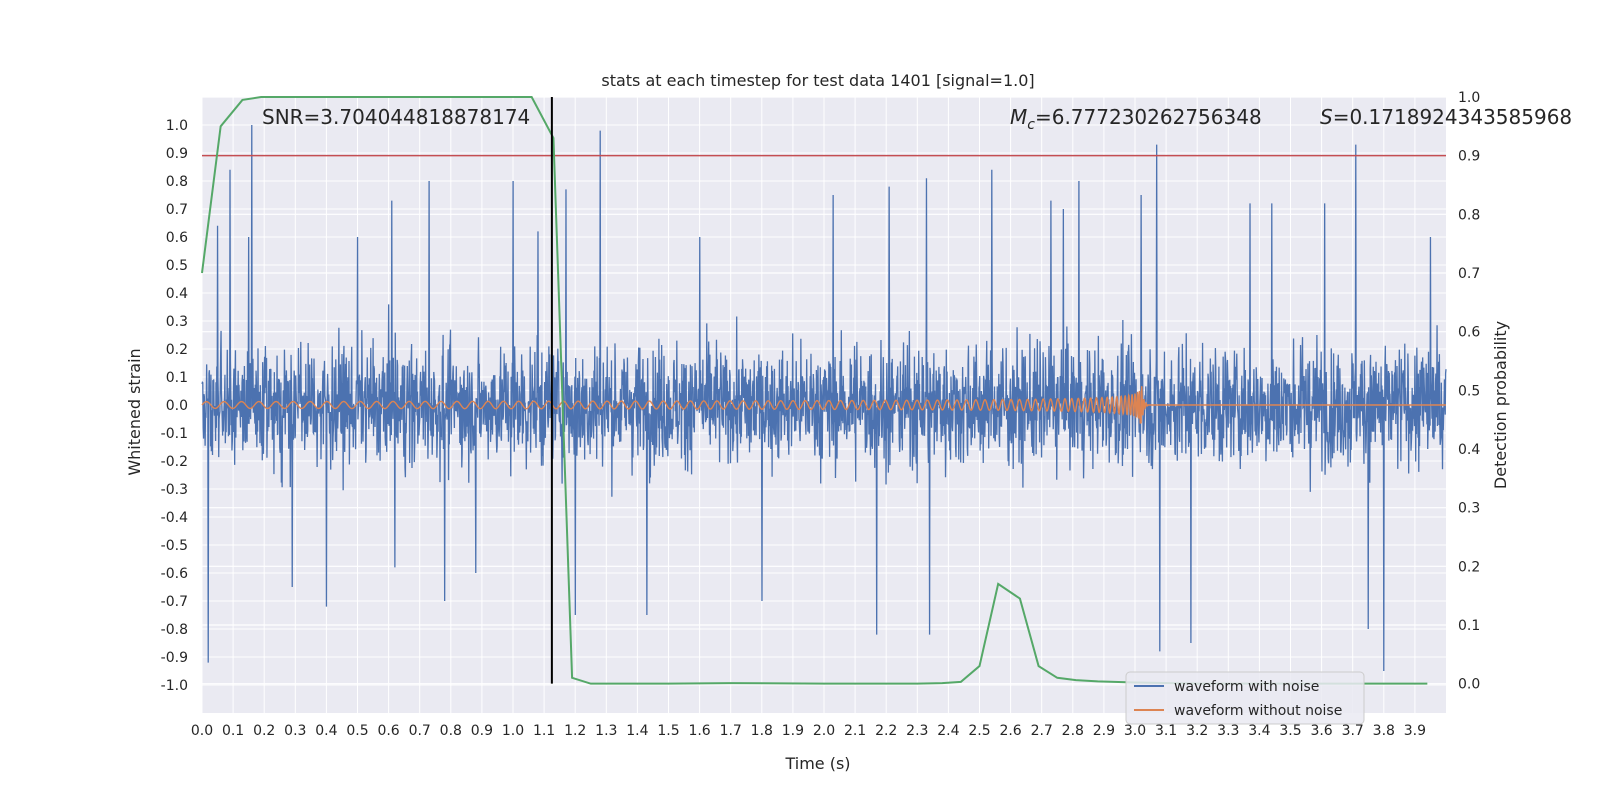  What do you see at coordinates (177, 266) in the screenshot?
I see `y-tick-label-5: 0.5` at bounding box center [177, 266].